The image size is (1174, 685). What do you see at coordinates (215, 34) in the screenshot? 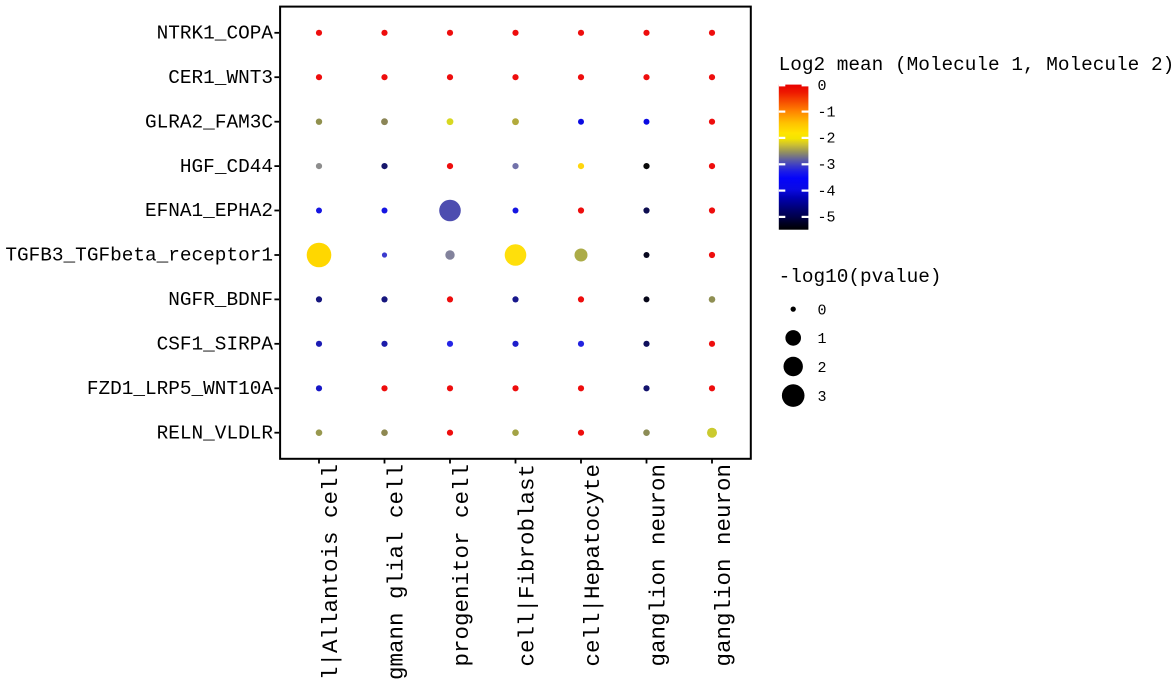
I see `svg-text: NTRK1_COPA` at bounding box center [215, 34].